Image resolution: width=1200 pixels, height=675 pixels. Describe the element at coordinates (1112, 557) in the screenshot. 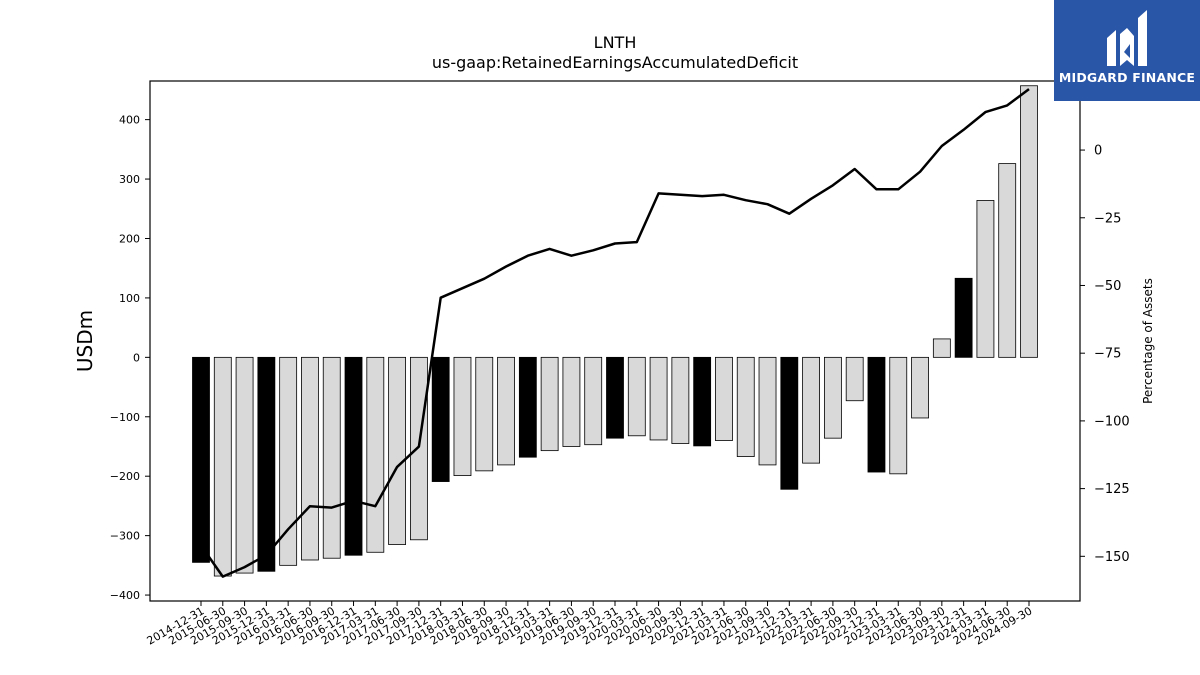

I see `y2-tick-label: −150` at that location.